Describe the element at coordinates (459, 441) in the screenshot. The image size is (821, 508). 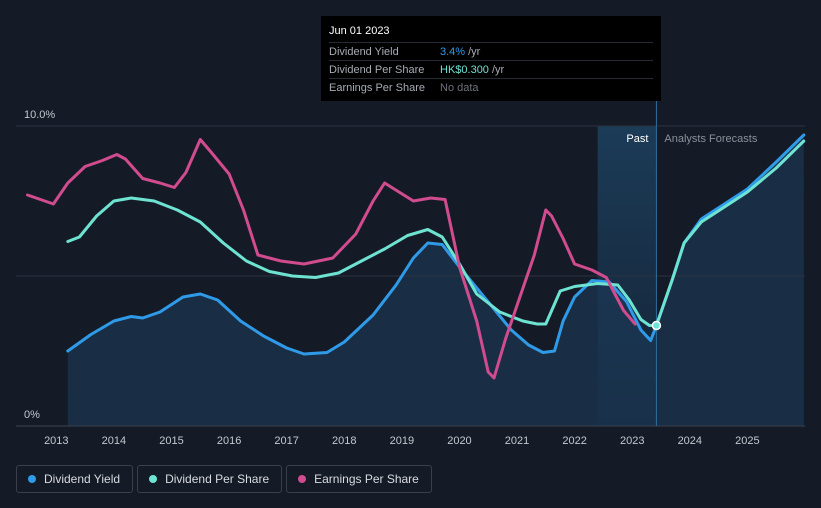
I see `x-tick-label: 2020` at that location.